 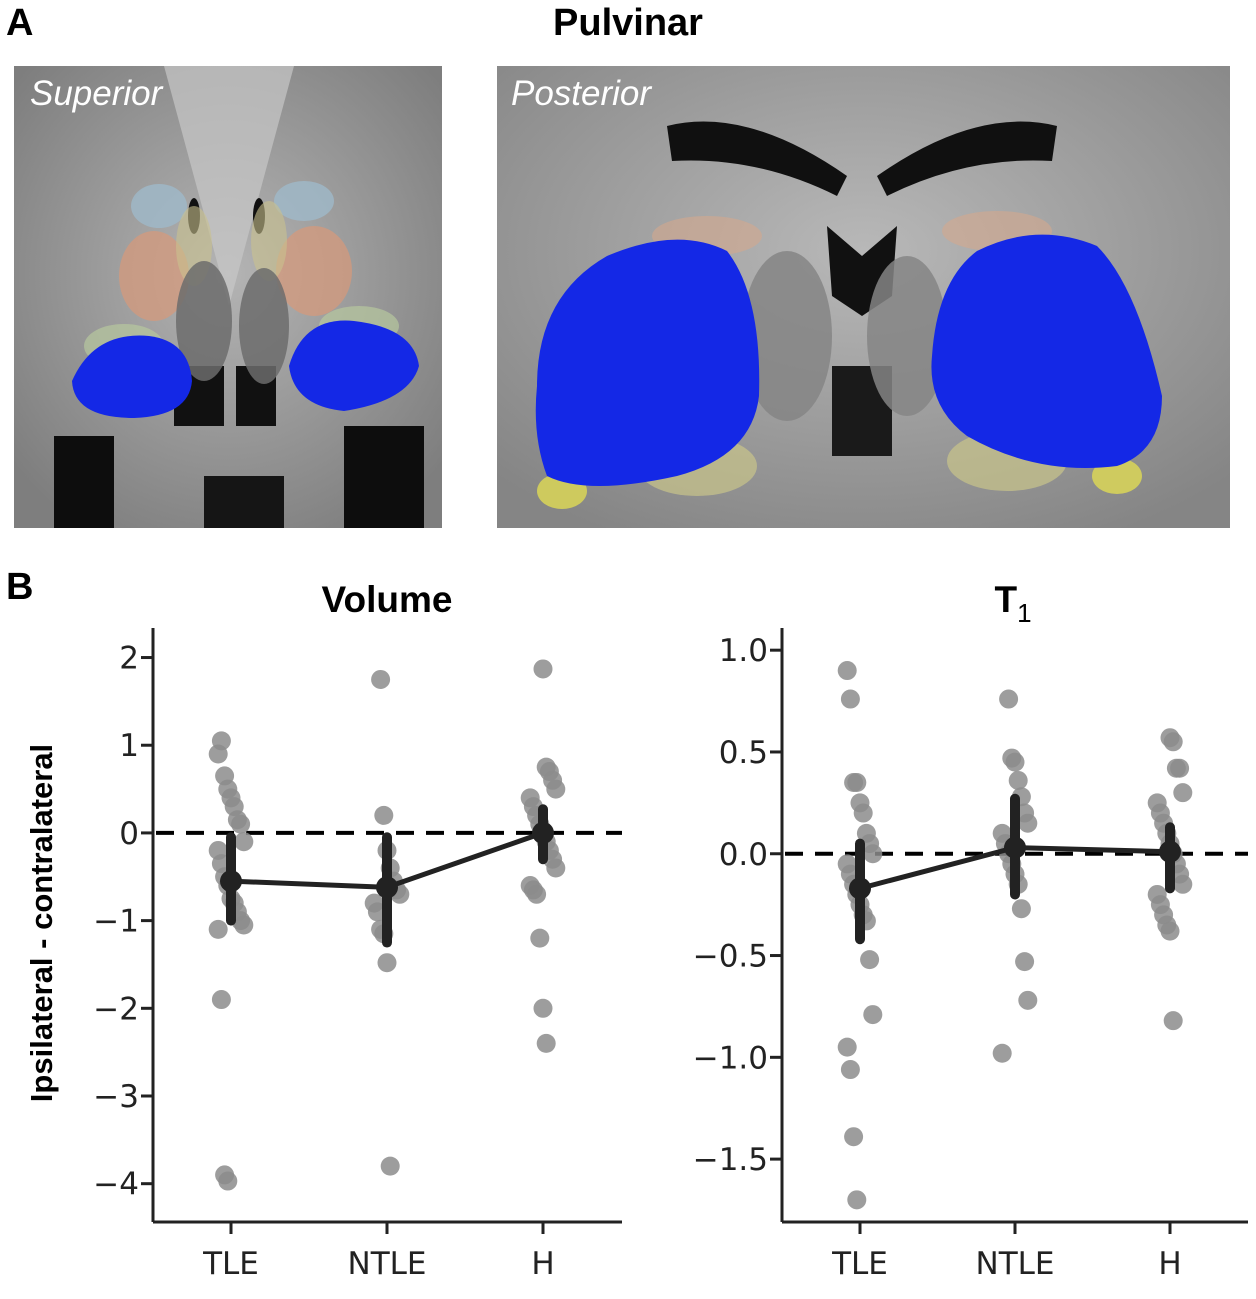 What do you see at coordinates (387, 599) in the screenshot?
I see `chart-title-0: Volume` at bounding box center [387, 599].